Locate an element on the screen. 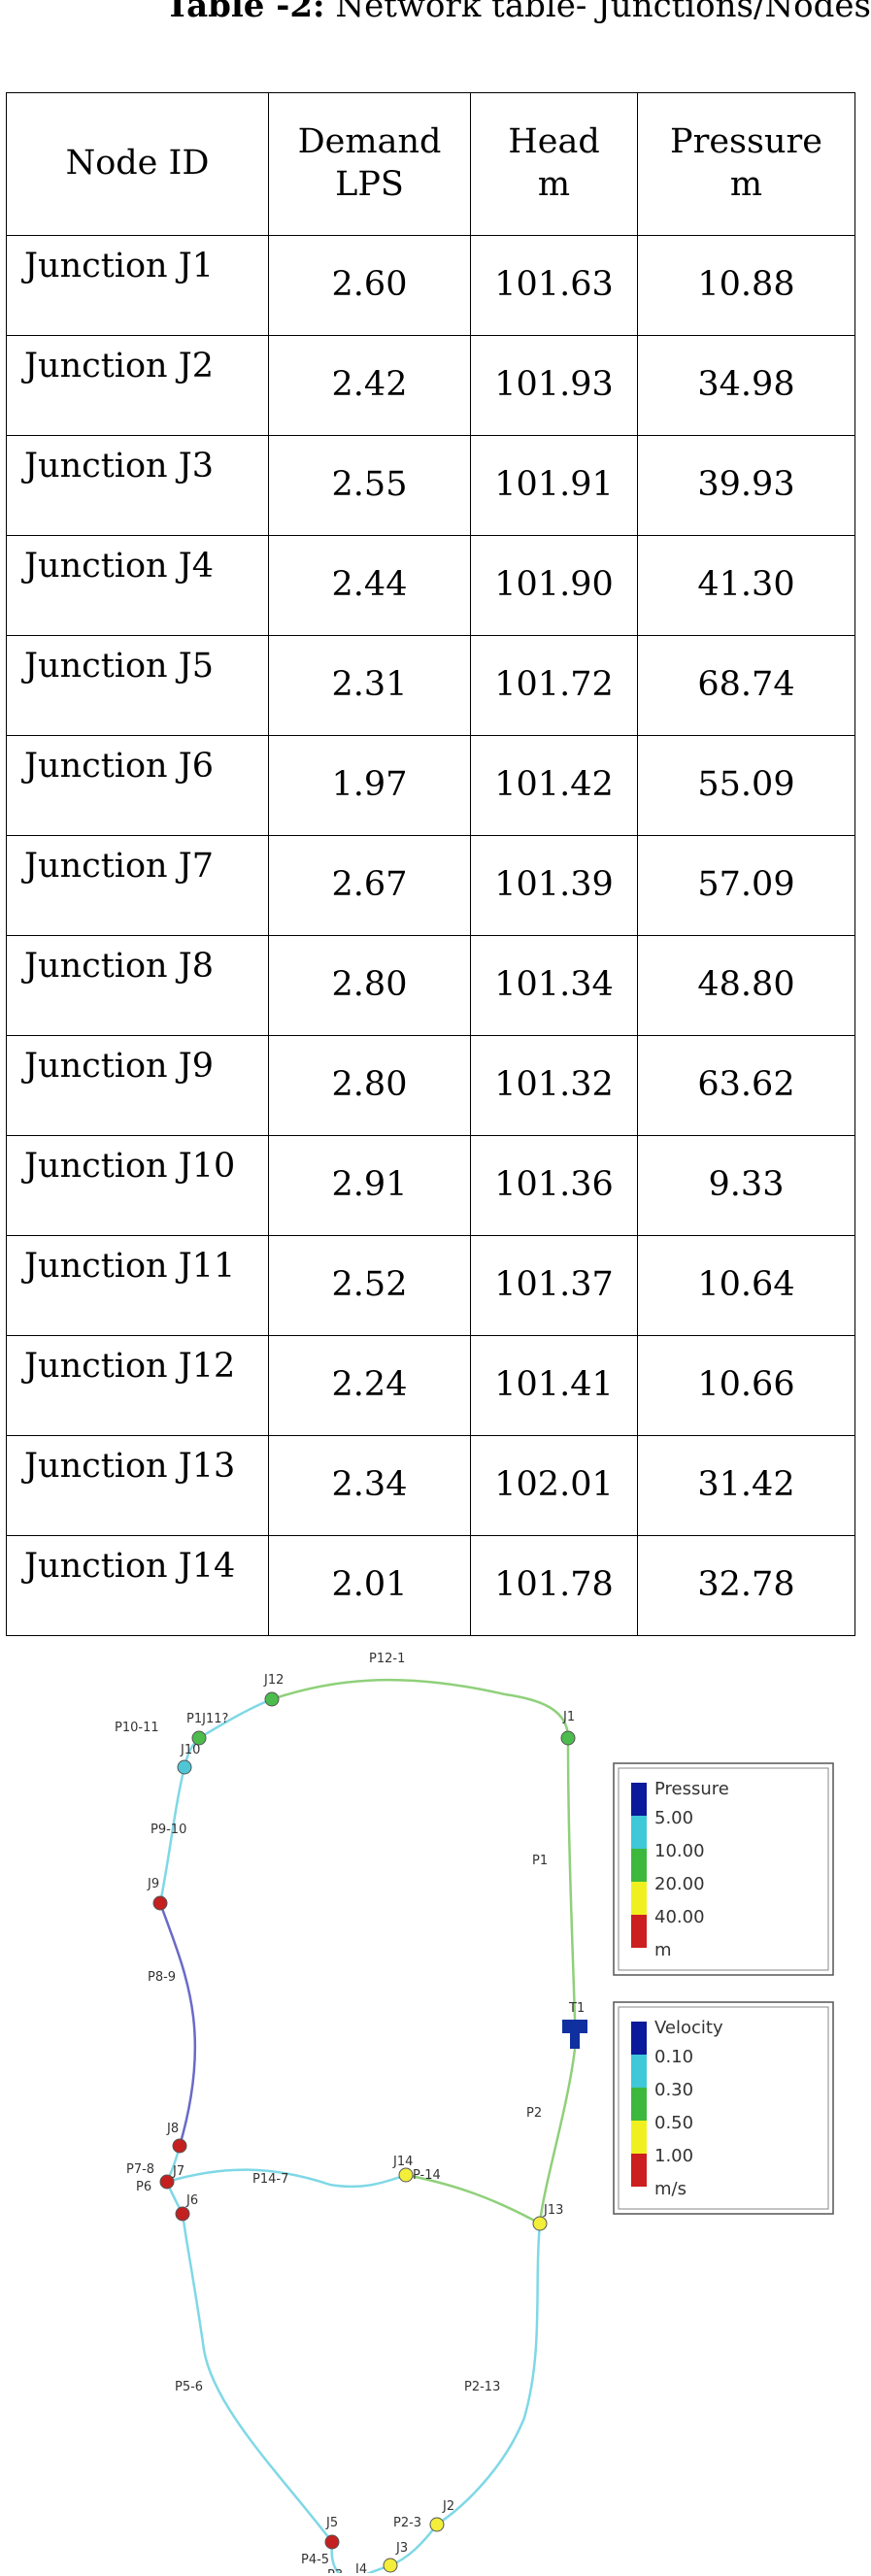 This screenshot has width=871, height=2576. pressure-cell: 48.80 is located at coordinates (746, 986).